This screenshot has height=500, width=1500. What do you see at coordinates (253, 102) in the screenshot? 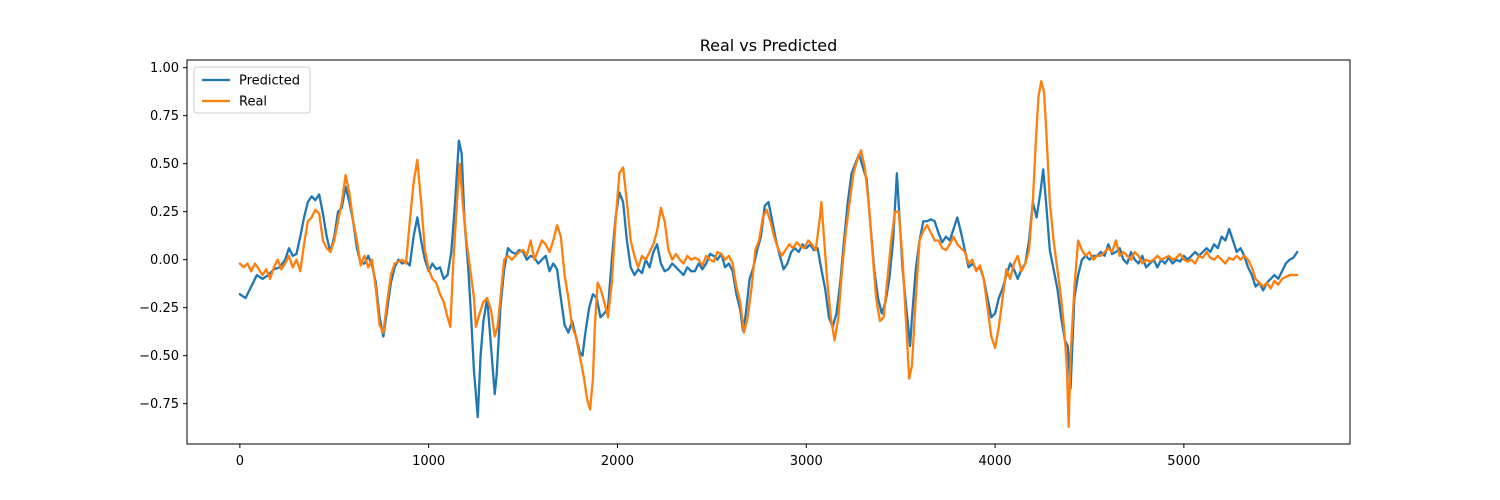
I see `legend-label-real: Real` at bounding box center [253, 102].